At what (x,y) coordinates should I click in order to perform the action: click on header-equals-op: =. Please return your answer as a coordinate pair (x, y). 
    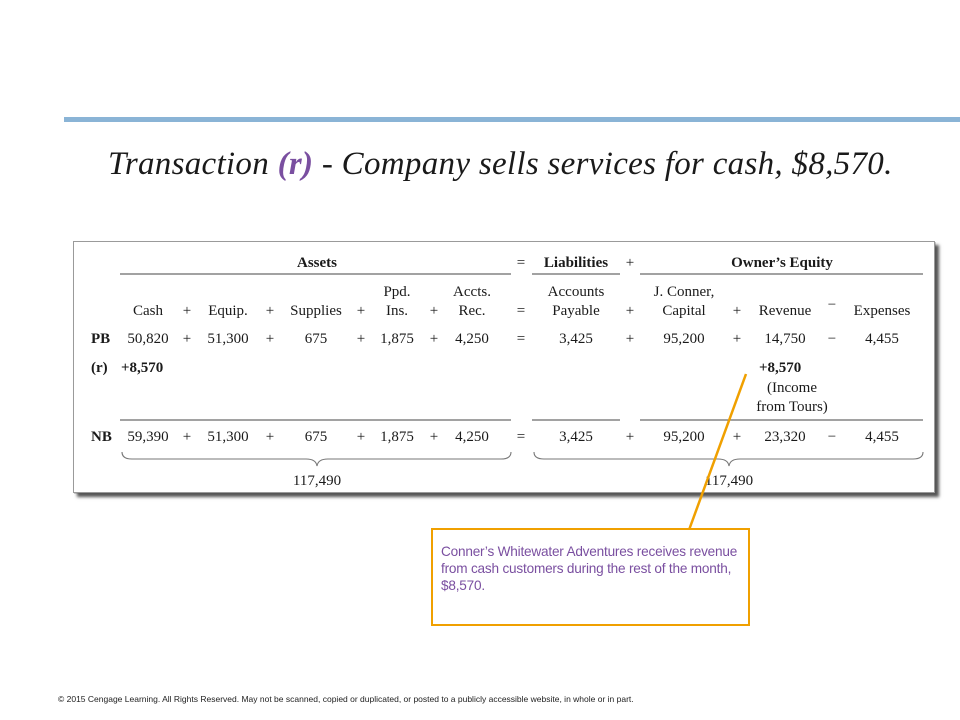
    Looking at the image, I should click on (521, 263).